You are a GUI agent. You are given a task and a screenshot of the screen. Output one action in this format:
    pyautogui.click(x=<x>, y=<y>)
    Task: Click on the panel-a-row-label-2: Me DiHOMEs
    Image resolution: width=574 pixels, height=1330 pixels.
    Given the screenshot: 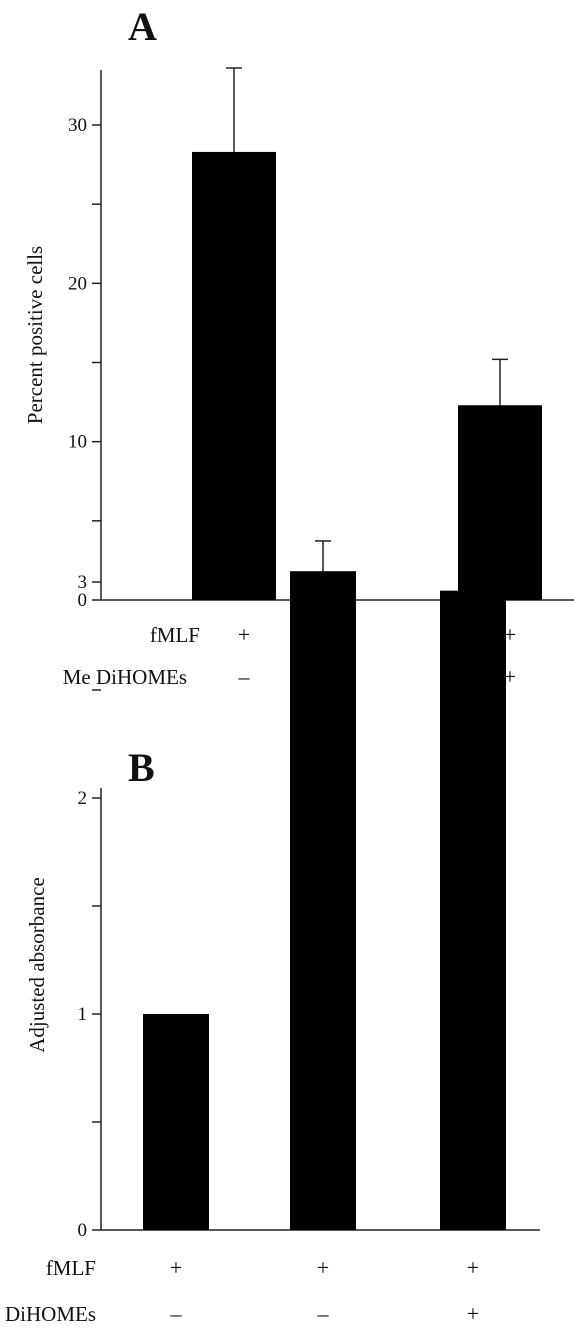 What is the action you would take?
    pyautogui.click(x=125, y=677)
    